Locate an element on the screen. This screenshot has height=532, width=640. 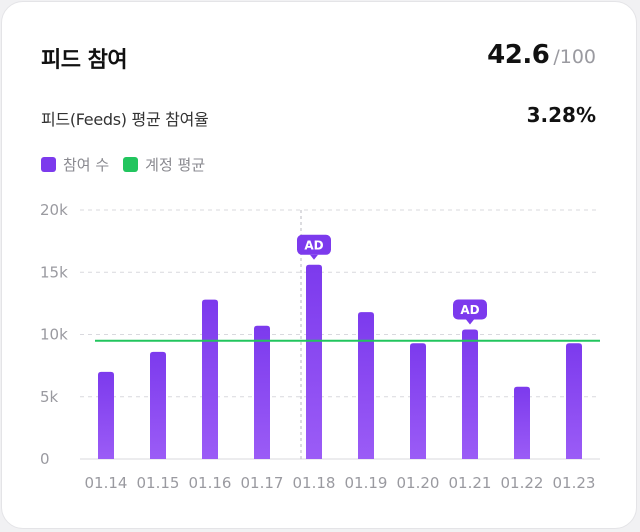
card-title: 피드 참여 is located at coordinates (84, 60).